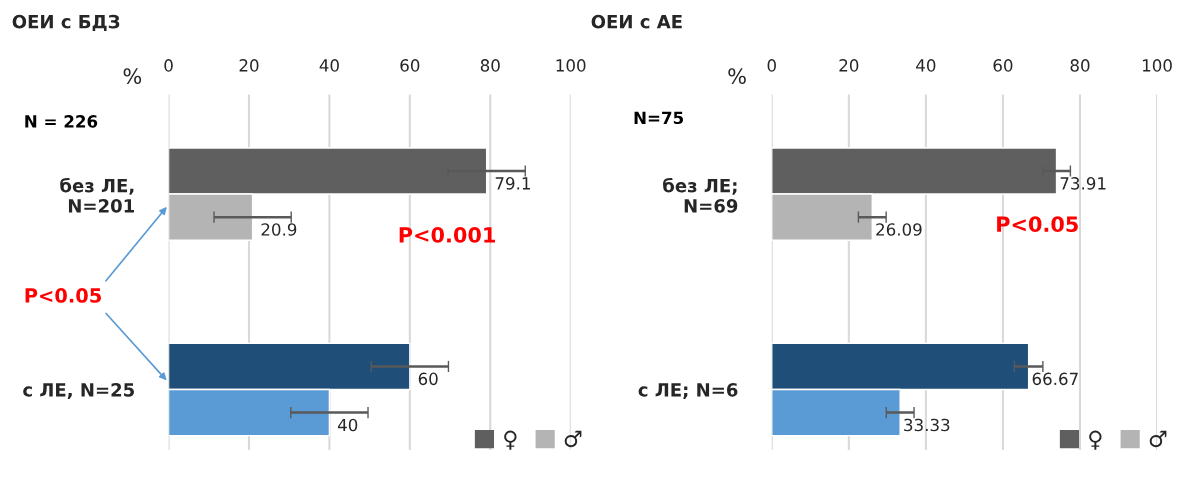 The width and height of the screenshot is (1204, 484). I want to click on text: N=75, so click(659, 118).